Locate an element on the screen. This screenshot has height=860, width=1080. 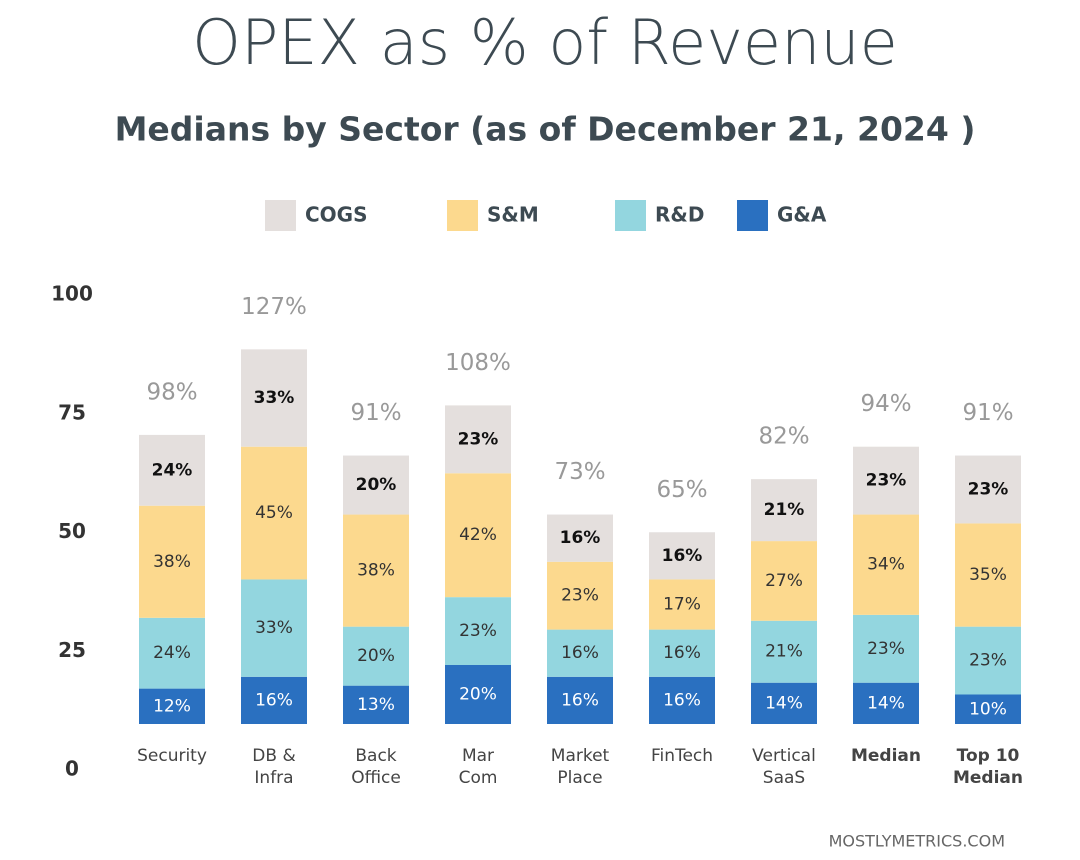
data-label: 10% is located at coordinates (988, 709).